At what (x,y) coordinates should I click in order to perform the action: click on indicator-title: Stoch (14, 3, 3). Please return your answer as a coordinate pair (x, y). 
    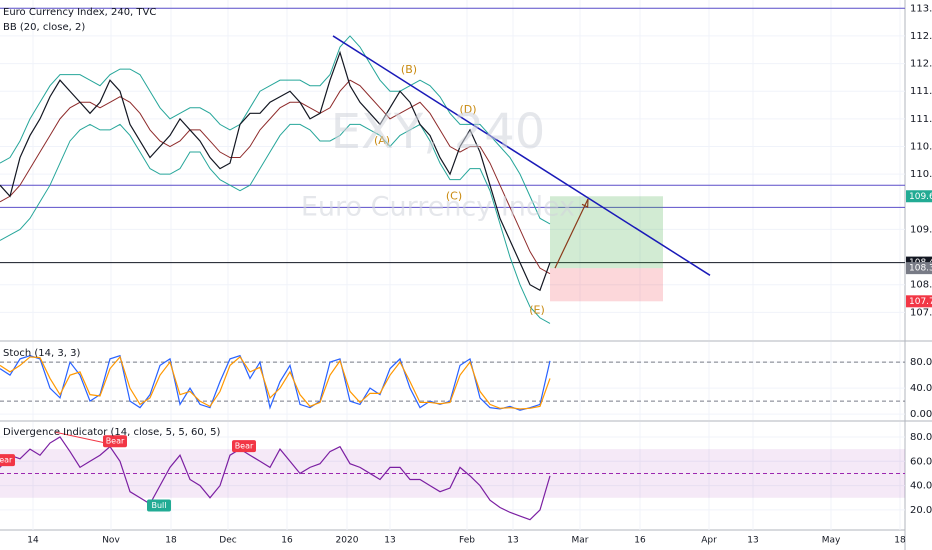
    Looking at the image, I should click on (41, 353).